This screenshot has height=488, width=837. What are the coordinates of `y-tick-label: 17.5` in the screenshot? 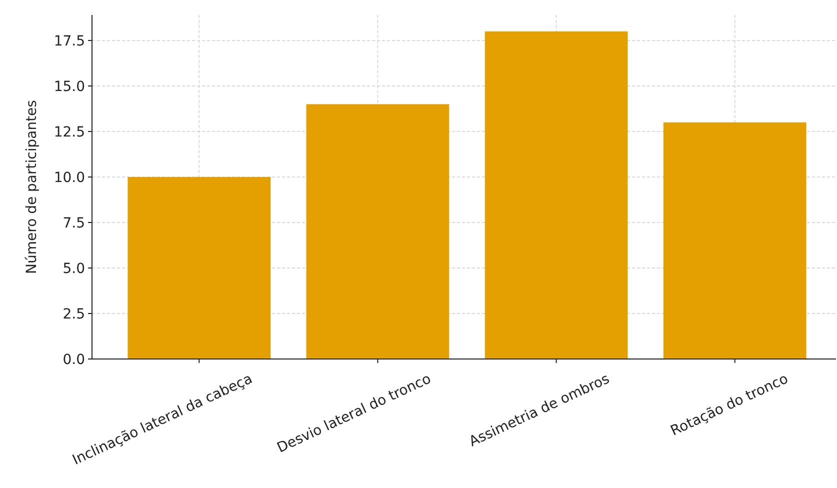 It's located at (69, 41).